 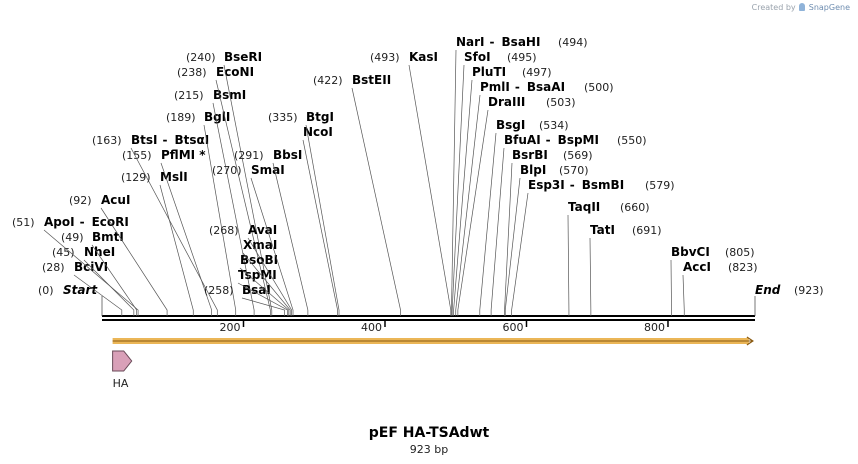 What do you see at coordinates (224, 230) in the screenshot?
I see `site-position: (268)` at bounding box center [224, 230].